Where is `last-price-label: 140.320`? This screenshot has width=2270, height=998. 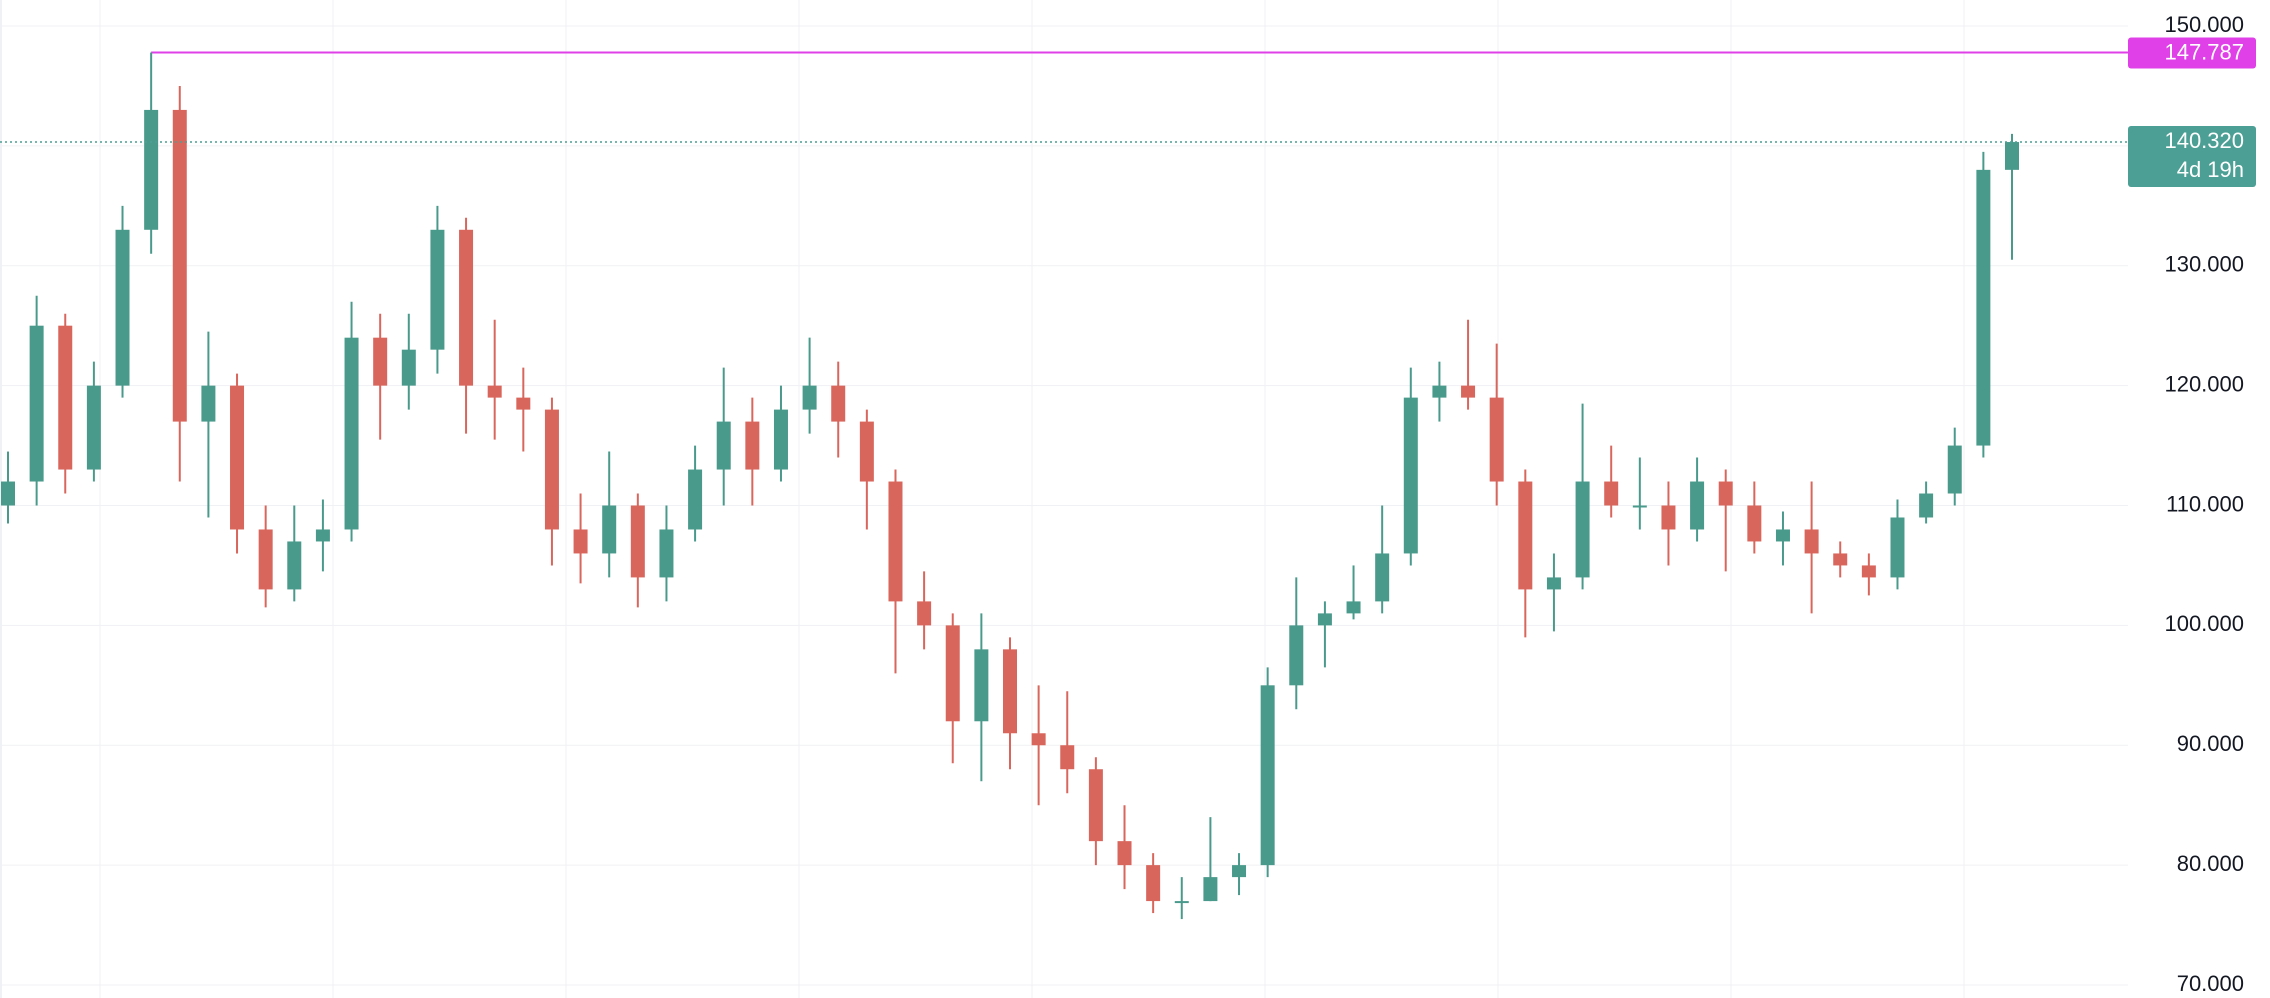
last-price-label: 140.320 is located at coordinates (2204, 140).